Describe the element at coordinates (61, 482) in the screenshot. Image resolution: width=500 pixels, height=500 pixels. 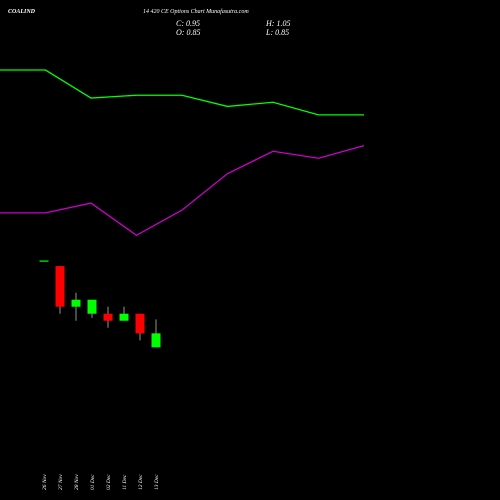
I see `x-tick-label: 27 Nov` at that location.